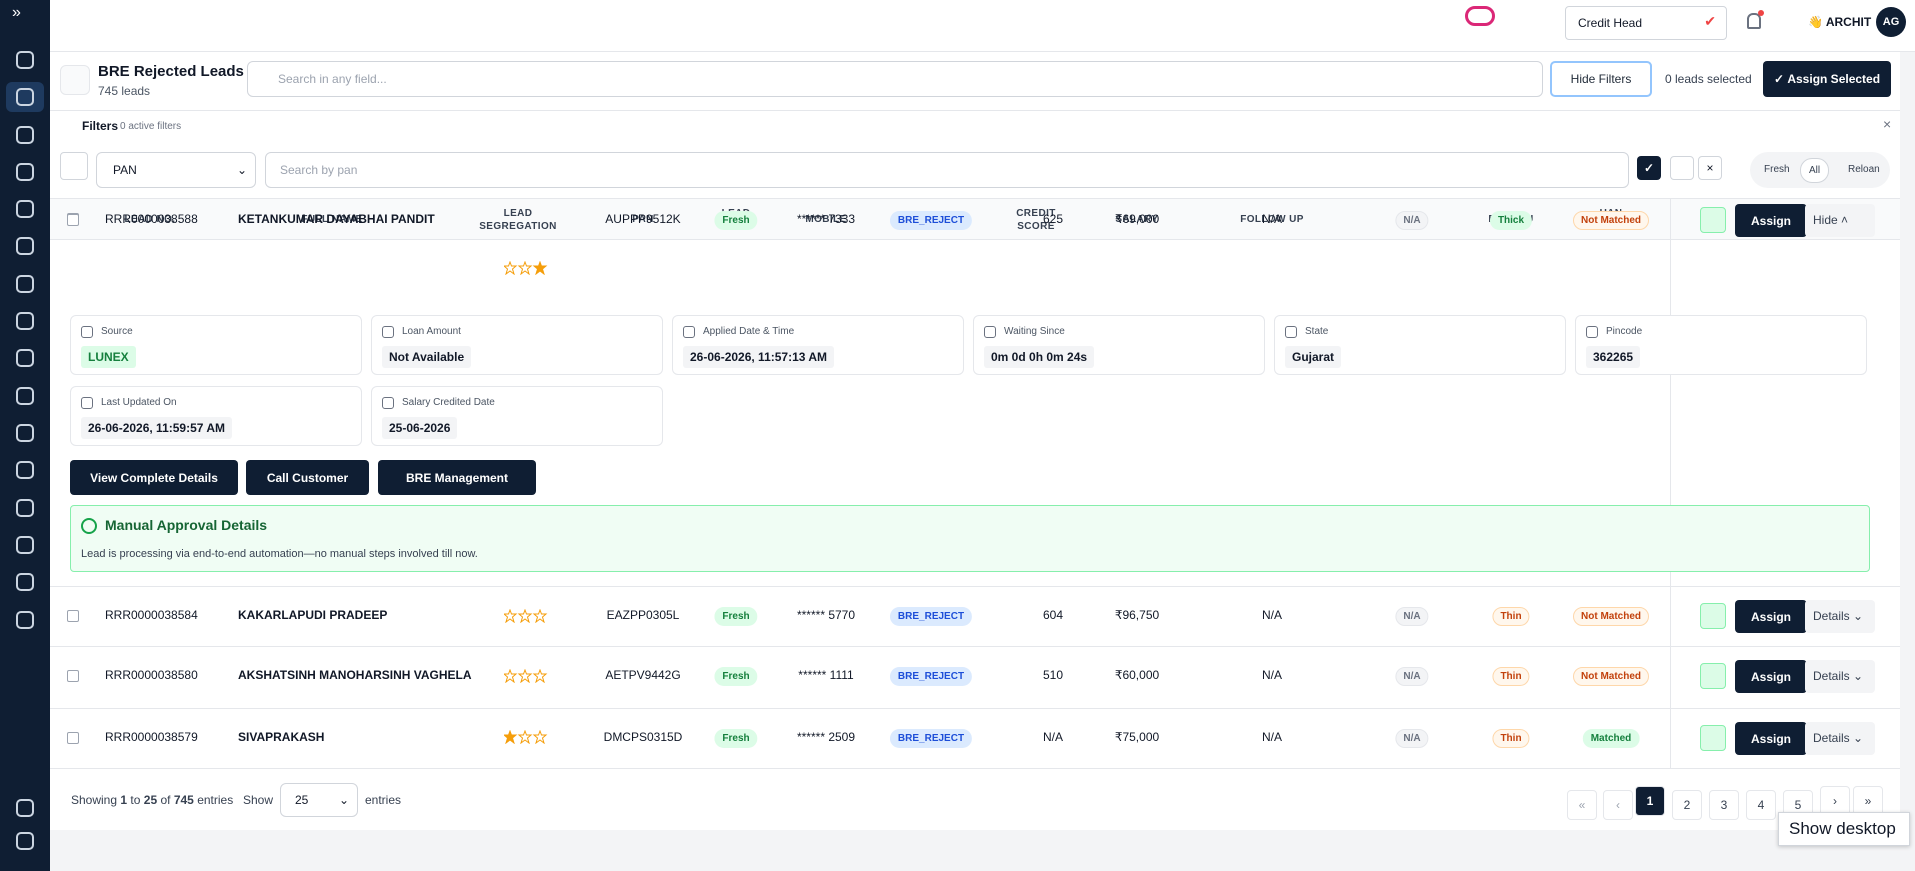 The image size is (1915, 871). What do you see at coordinates (1827, 79) in the screenshot?
I see `assign-selected-button: ✓ Assign Selected` at bounding box center [1827, 79].